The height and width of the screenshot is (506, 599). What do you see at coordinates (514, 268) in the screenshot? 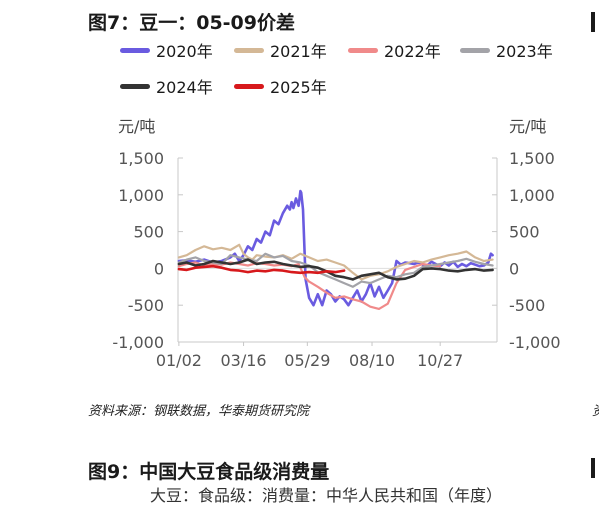
I see `y-tick-label-right: 0` at bounding box center [514, 268].